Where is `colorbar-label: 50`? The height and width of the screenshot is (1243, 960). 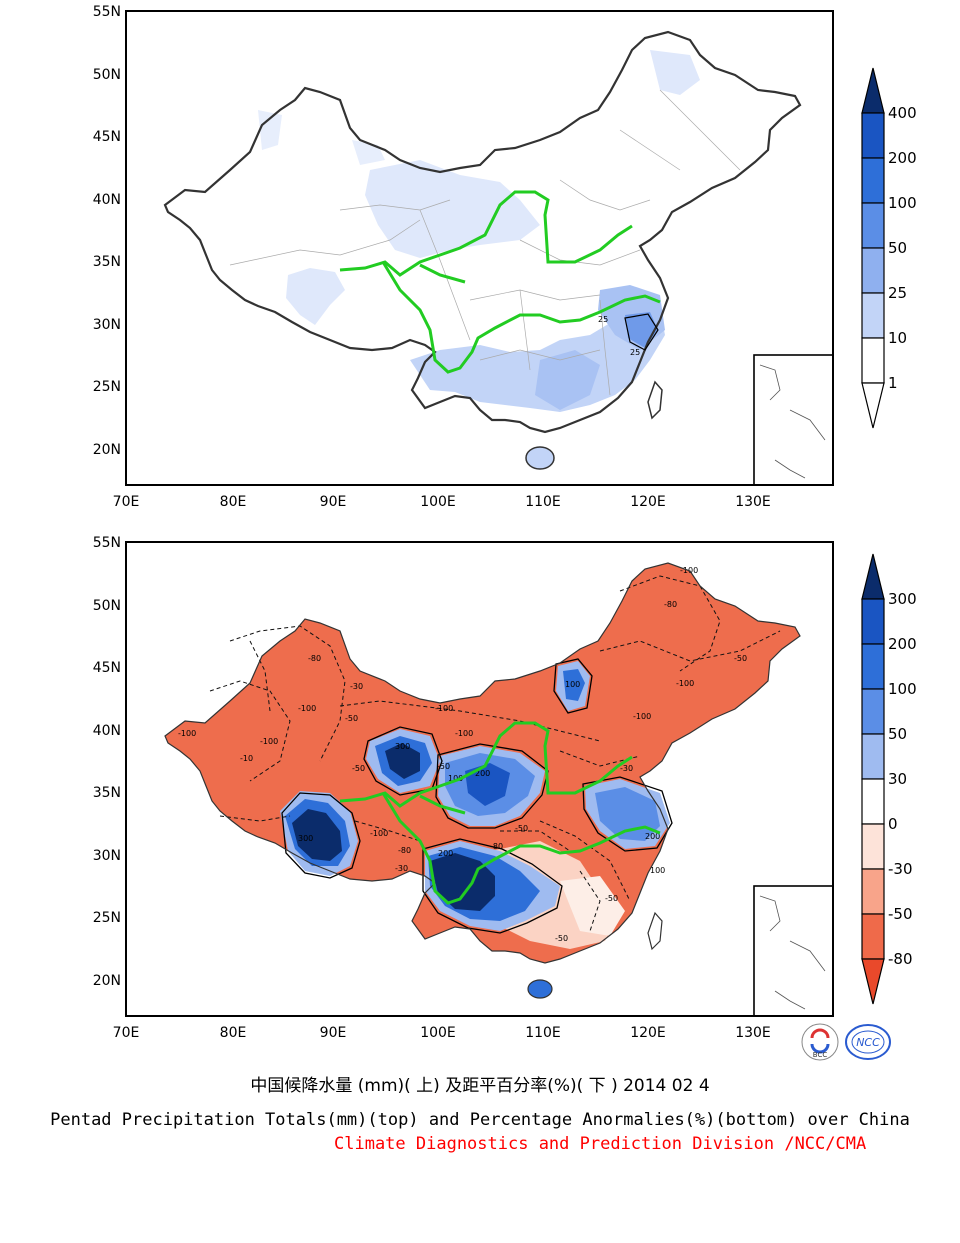 colorbar-label: 50 is located at coordinates (897, 734).